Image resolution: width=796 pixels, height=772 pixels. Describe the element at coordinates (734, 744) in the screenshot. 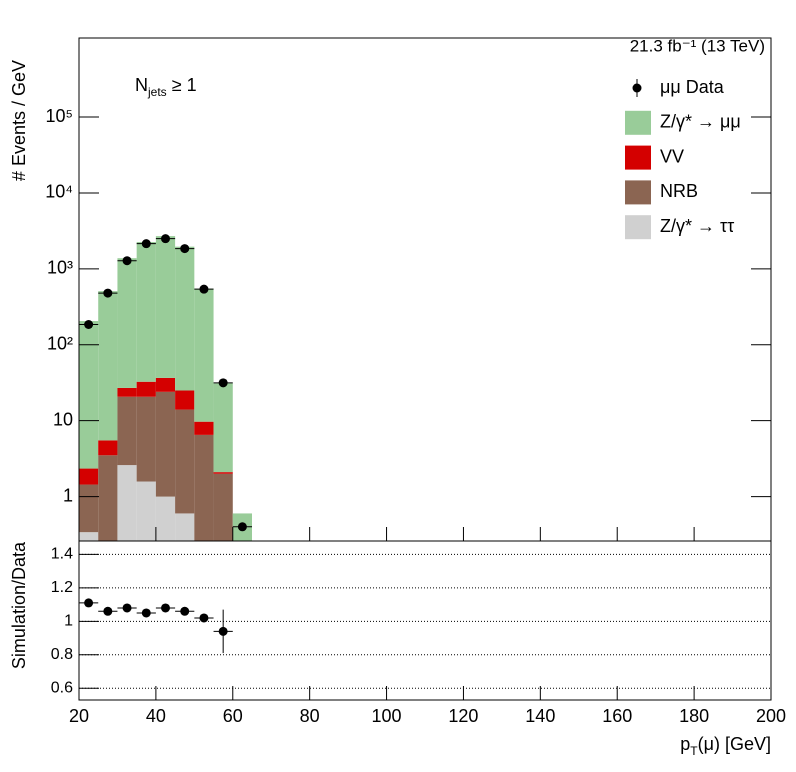

I see `x-label-rest: (μ) [GeV]` at that location.